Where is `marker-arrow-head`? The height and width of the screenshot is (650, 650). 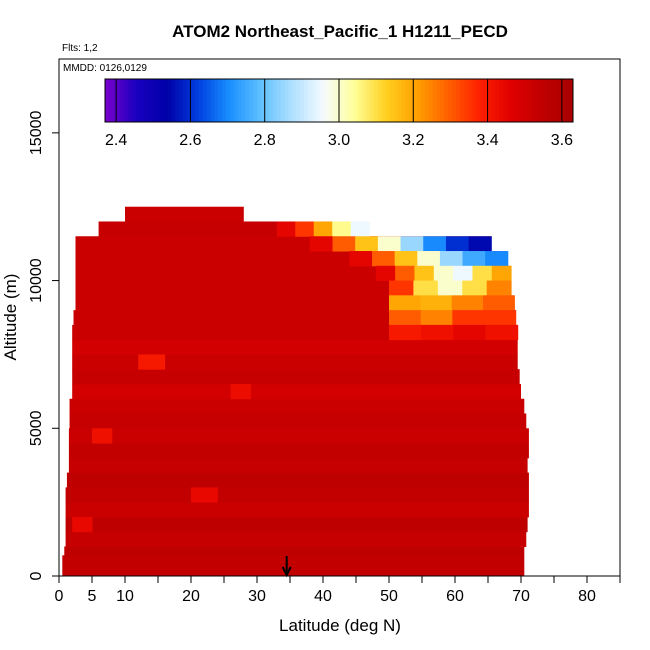 marker-arrow-head is located at coordinates (286, 572).